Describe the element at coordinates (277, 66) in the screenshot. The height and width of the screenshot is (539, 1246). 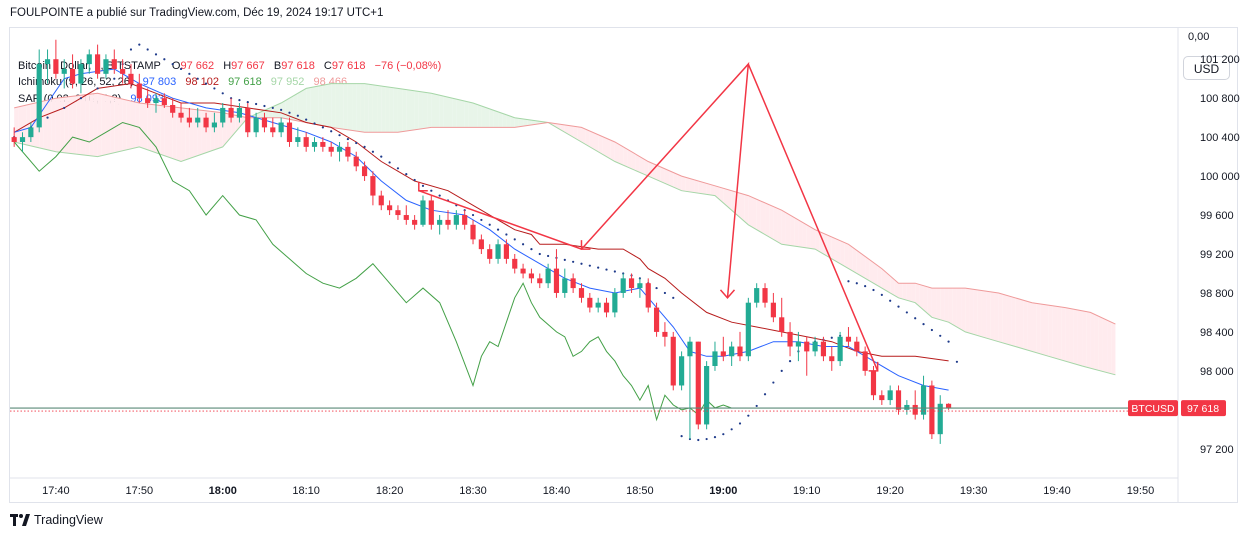
I see `legend-low-label: B` at that location.